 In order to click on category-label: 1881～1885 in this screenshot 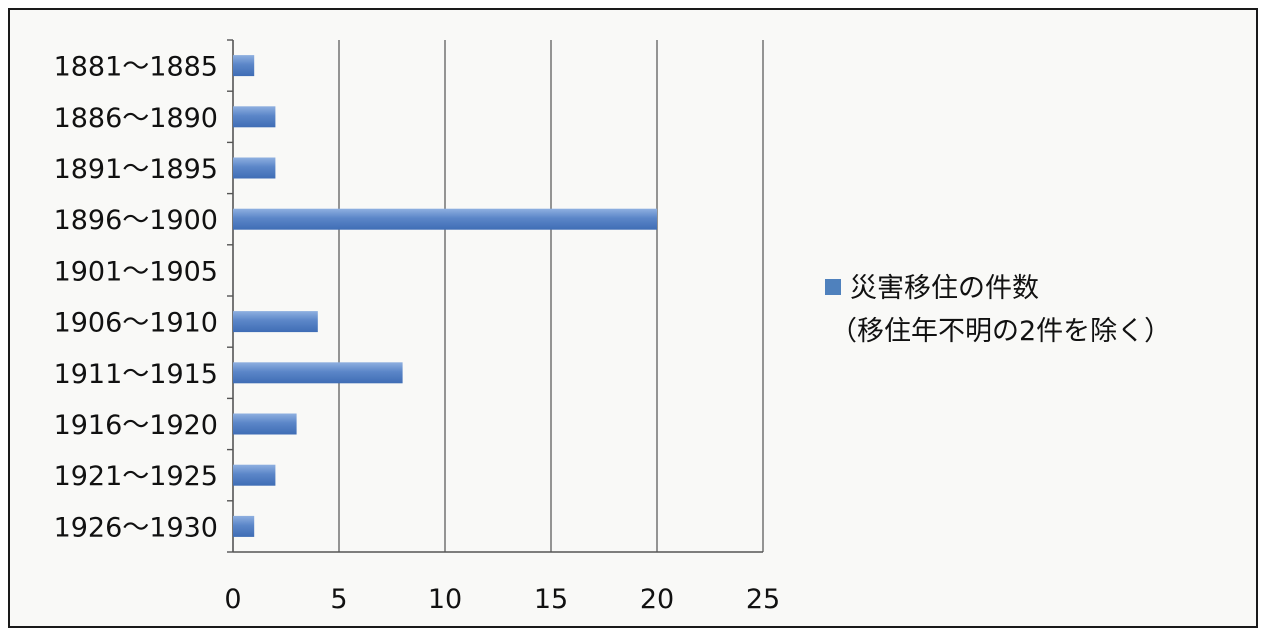, I will do `click(136, 67)`.